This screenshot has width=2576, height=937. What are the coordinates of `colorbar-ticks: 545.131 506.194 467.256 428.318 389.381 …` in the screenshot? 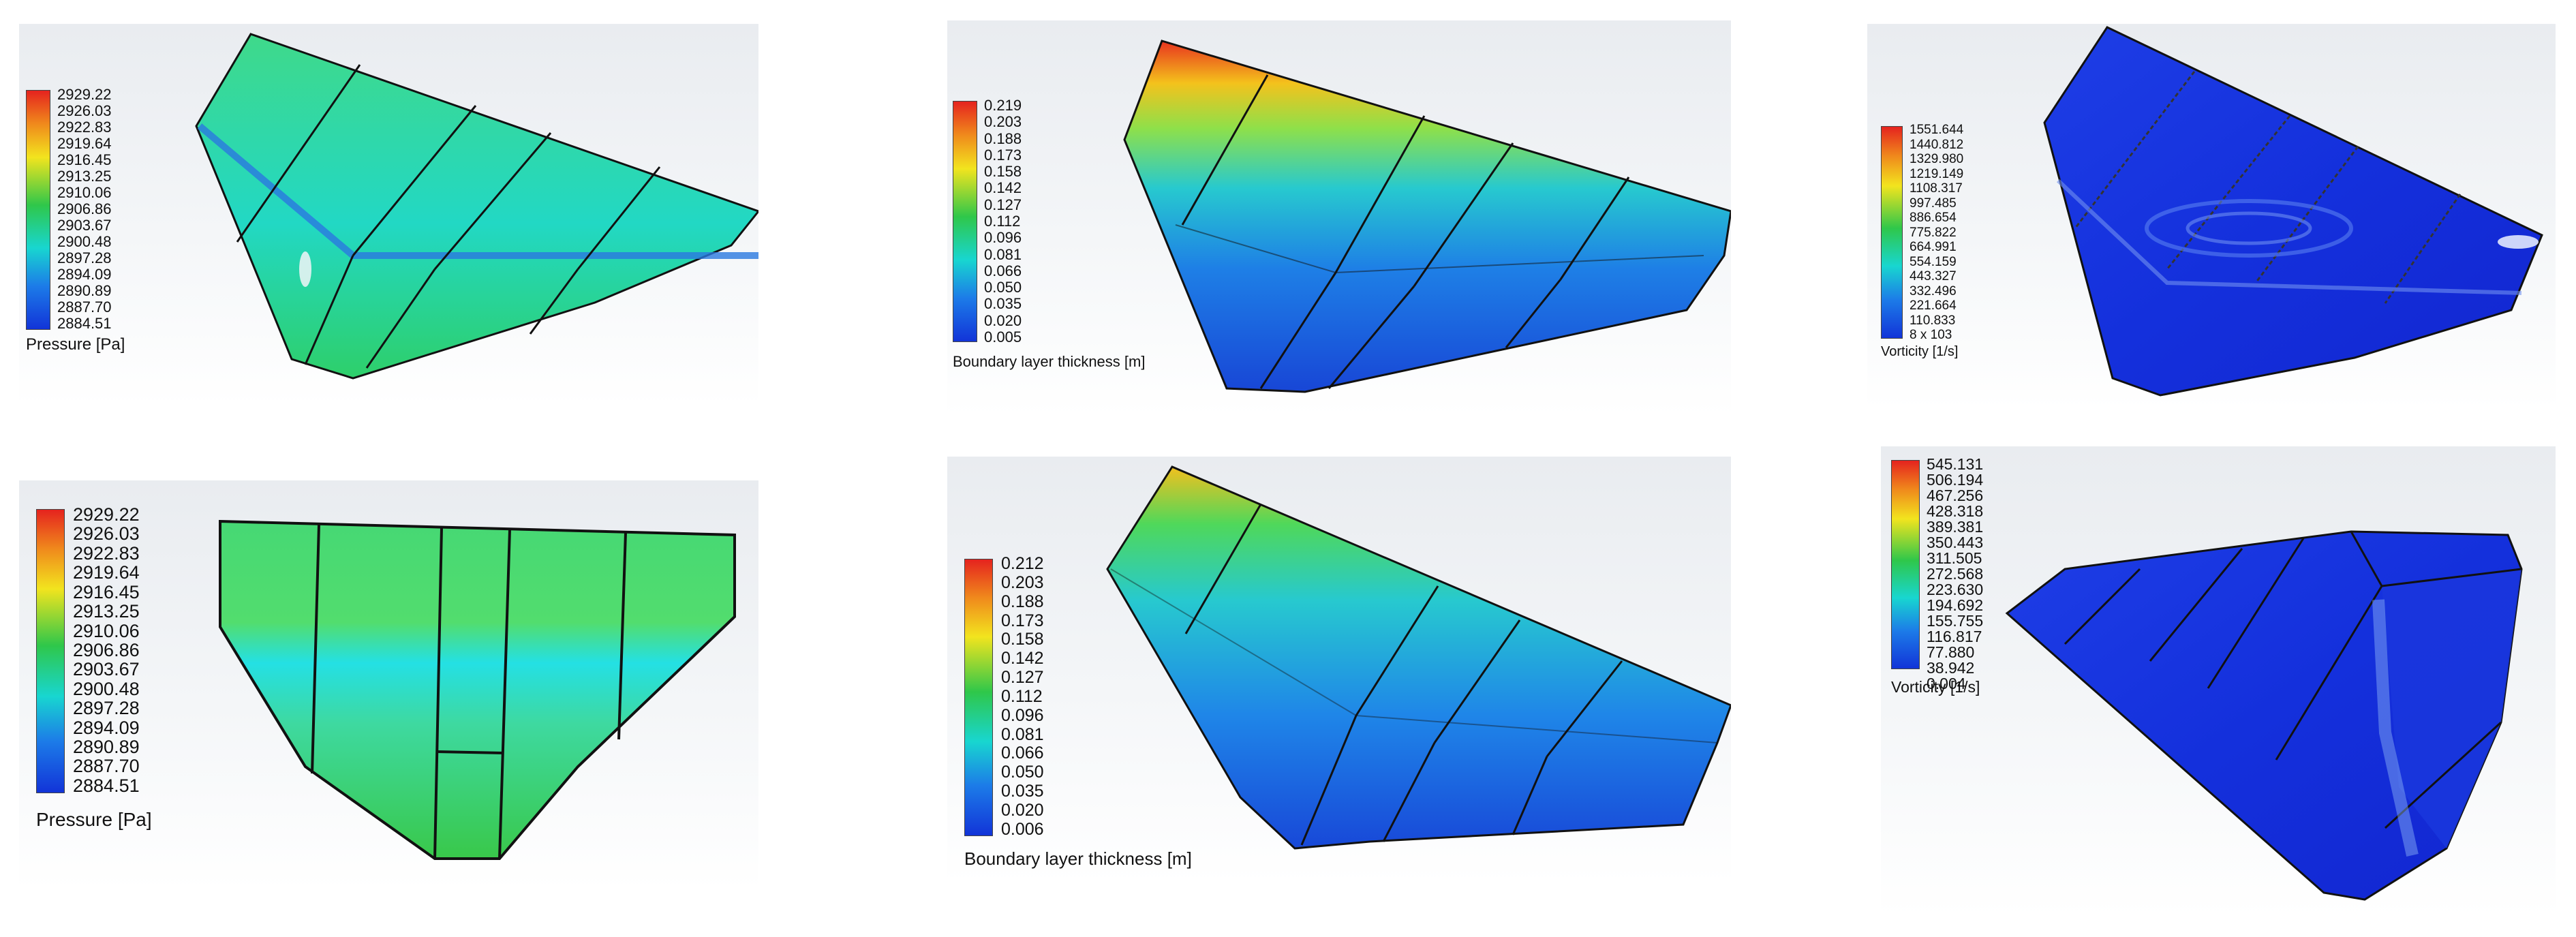 It's located at (1955, 573).